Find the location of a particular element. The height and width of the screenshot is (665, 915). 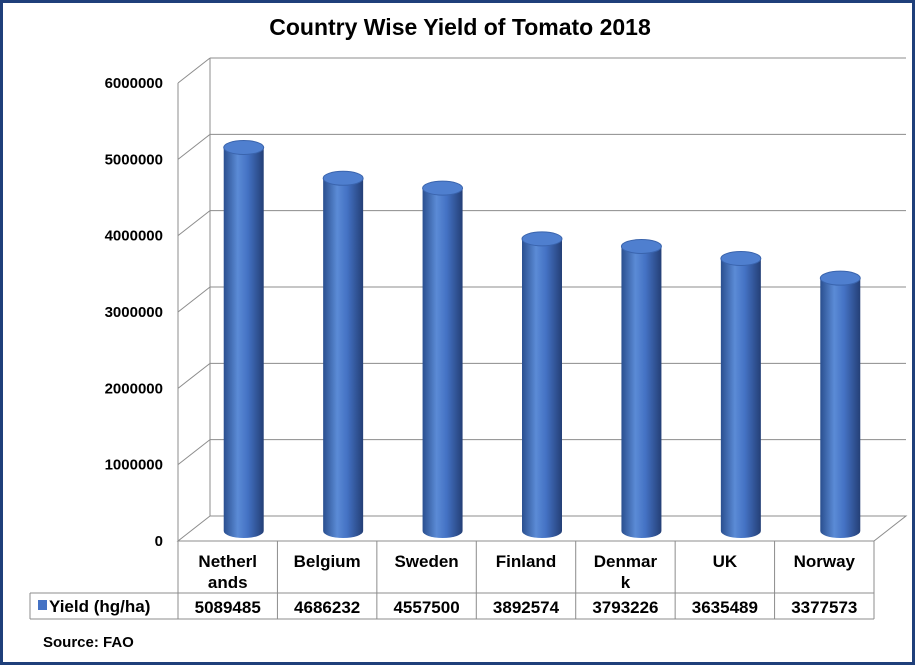

data-label: 3635489 is located at coordinates (725, 607).